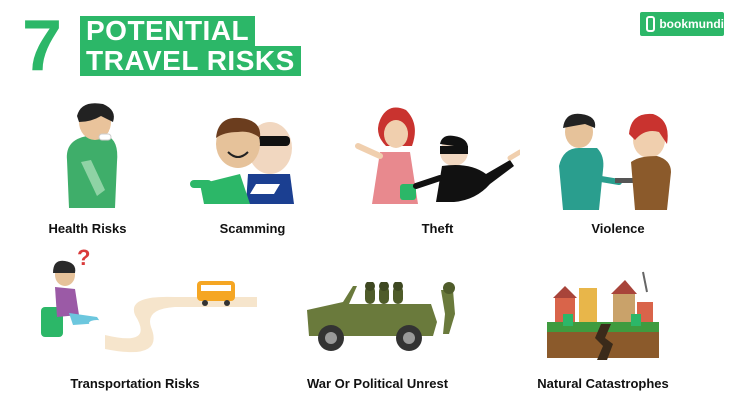 Image resolution: width=735 pixels, height=412 pixels. What do you see at coordinates (190, 61) in the screenshot?
I see `title-line-2: TRAVEL RISKS` at bounding box center [190, 61].